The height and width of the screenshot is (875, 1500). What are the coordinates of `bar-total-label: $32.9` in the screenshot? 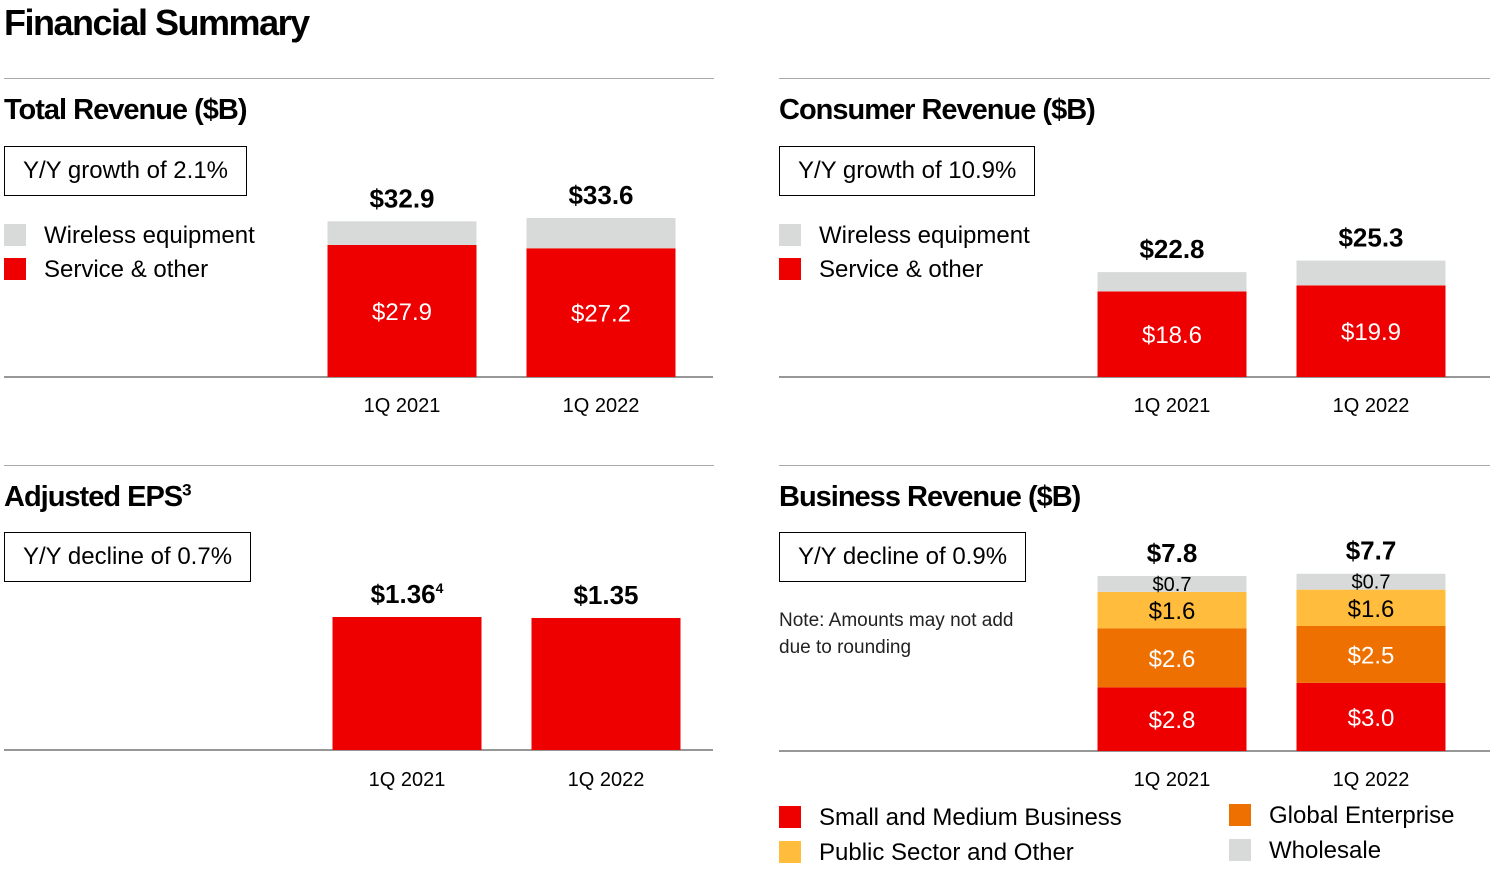 It's located at (401, 198).